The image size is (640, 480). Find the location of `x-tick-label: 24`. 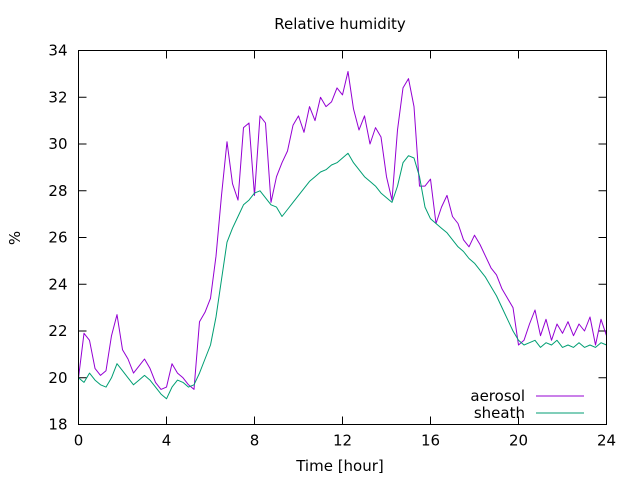

x-tick-label: 24 is located at coordinates (606, 441).